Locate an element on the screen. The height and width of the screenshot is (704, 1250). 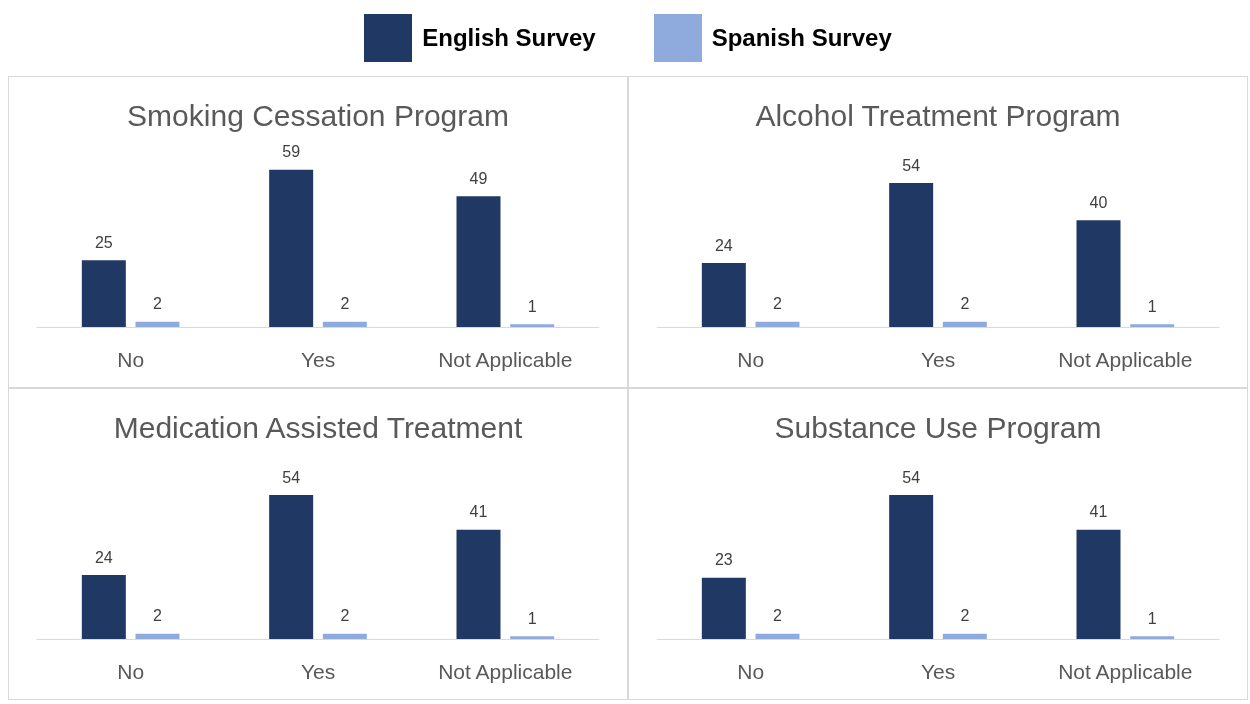
data-label: 59 is located at coordinates (291, 152).